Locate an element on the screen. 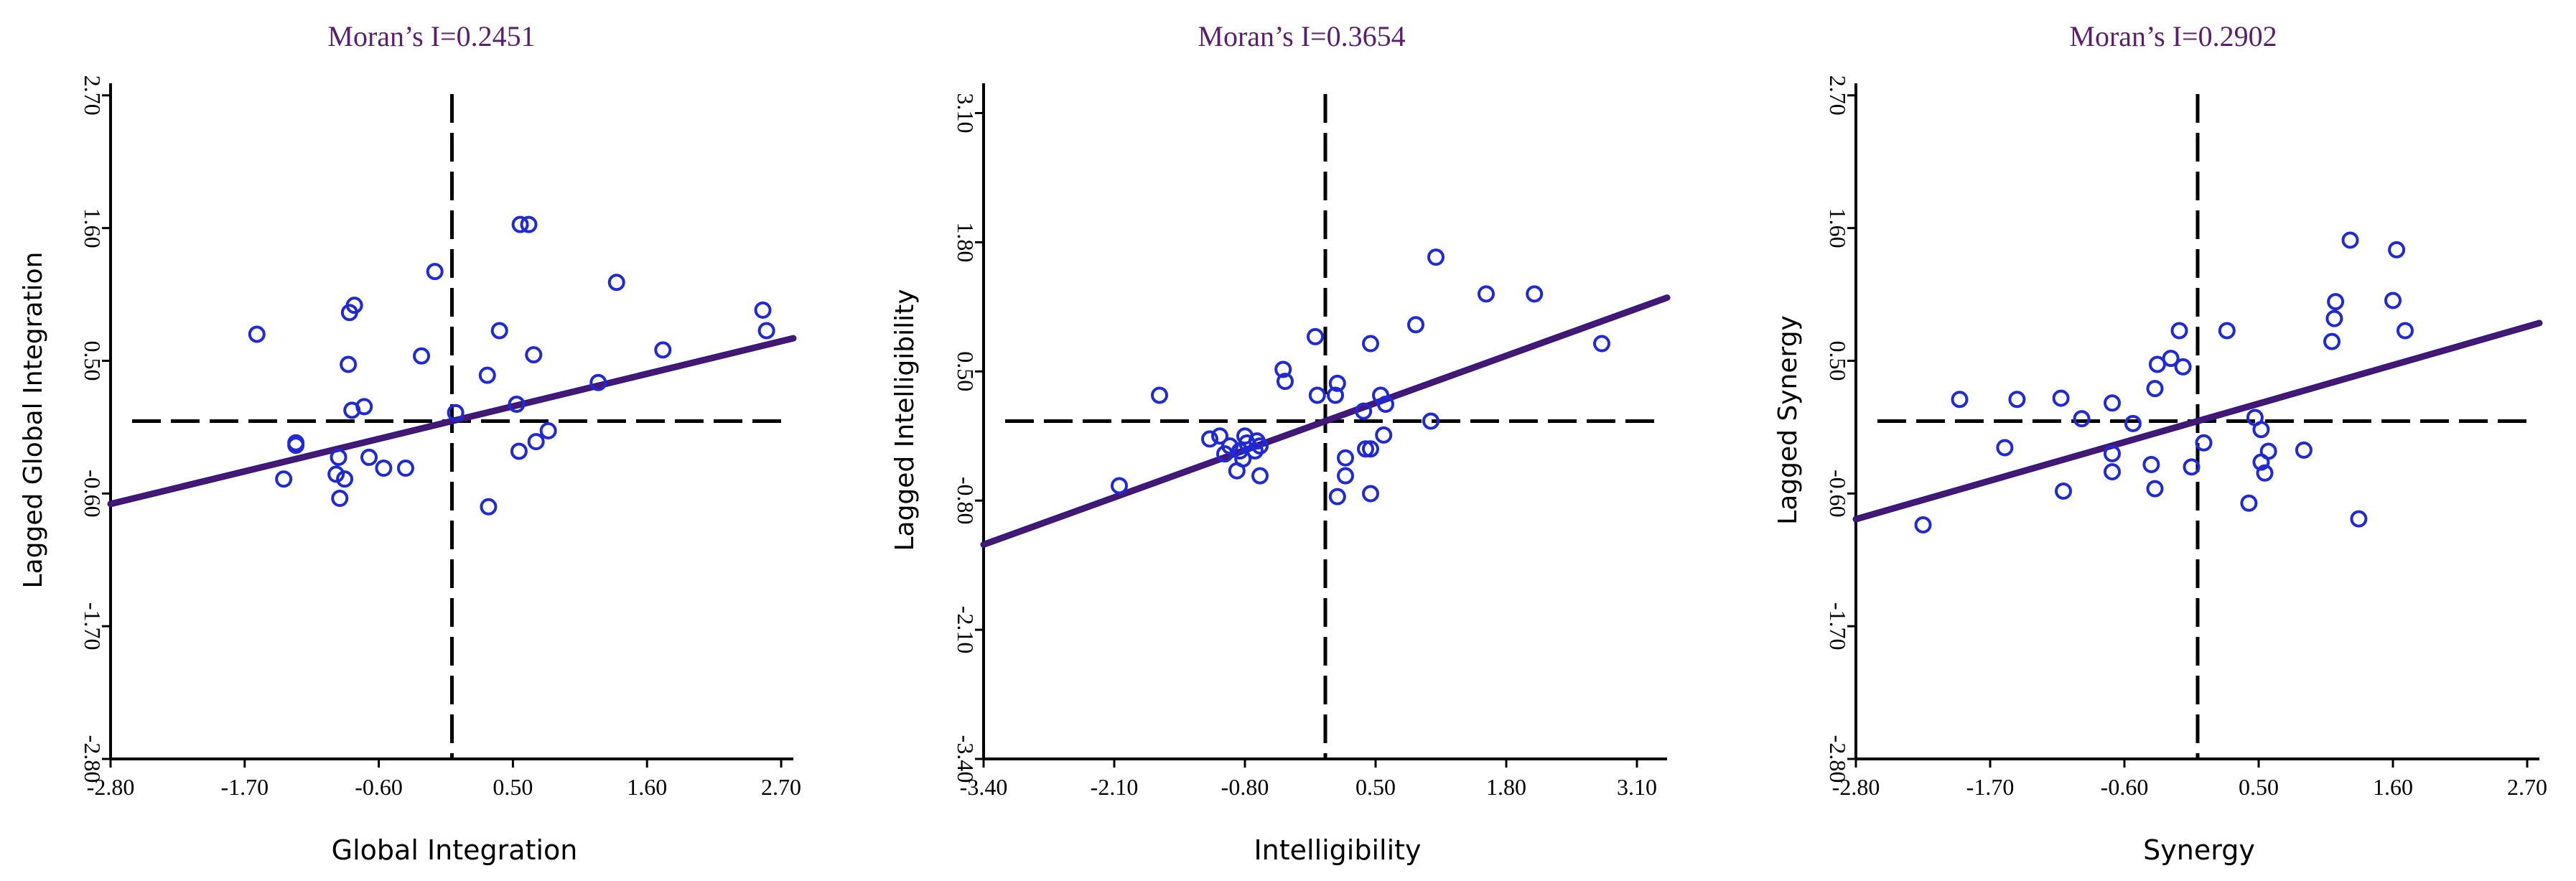  regression-line is located at coordinates (451, 421).